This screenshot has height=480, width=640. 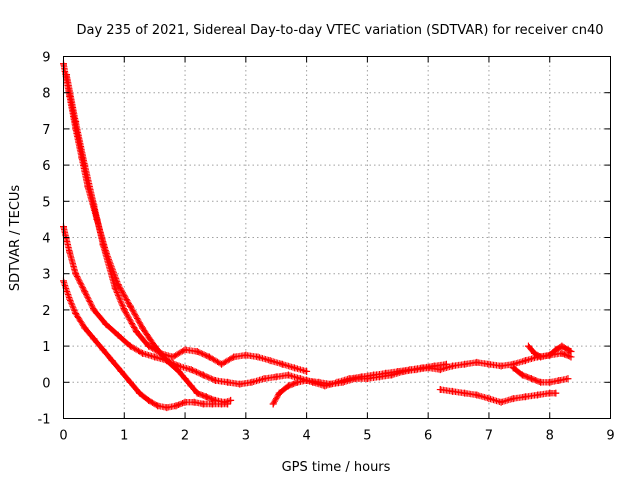 What do you see at coordinates (336, 467) in the screenshot?
I see `x-axis-label: GPS time / hours` at bounding box center [336, 467].